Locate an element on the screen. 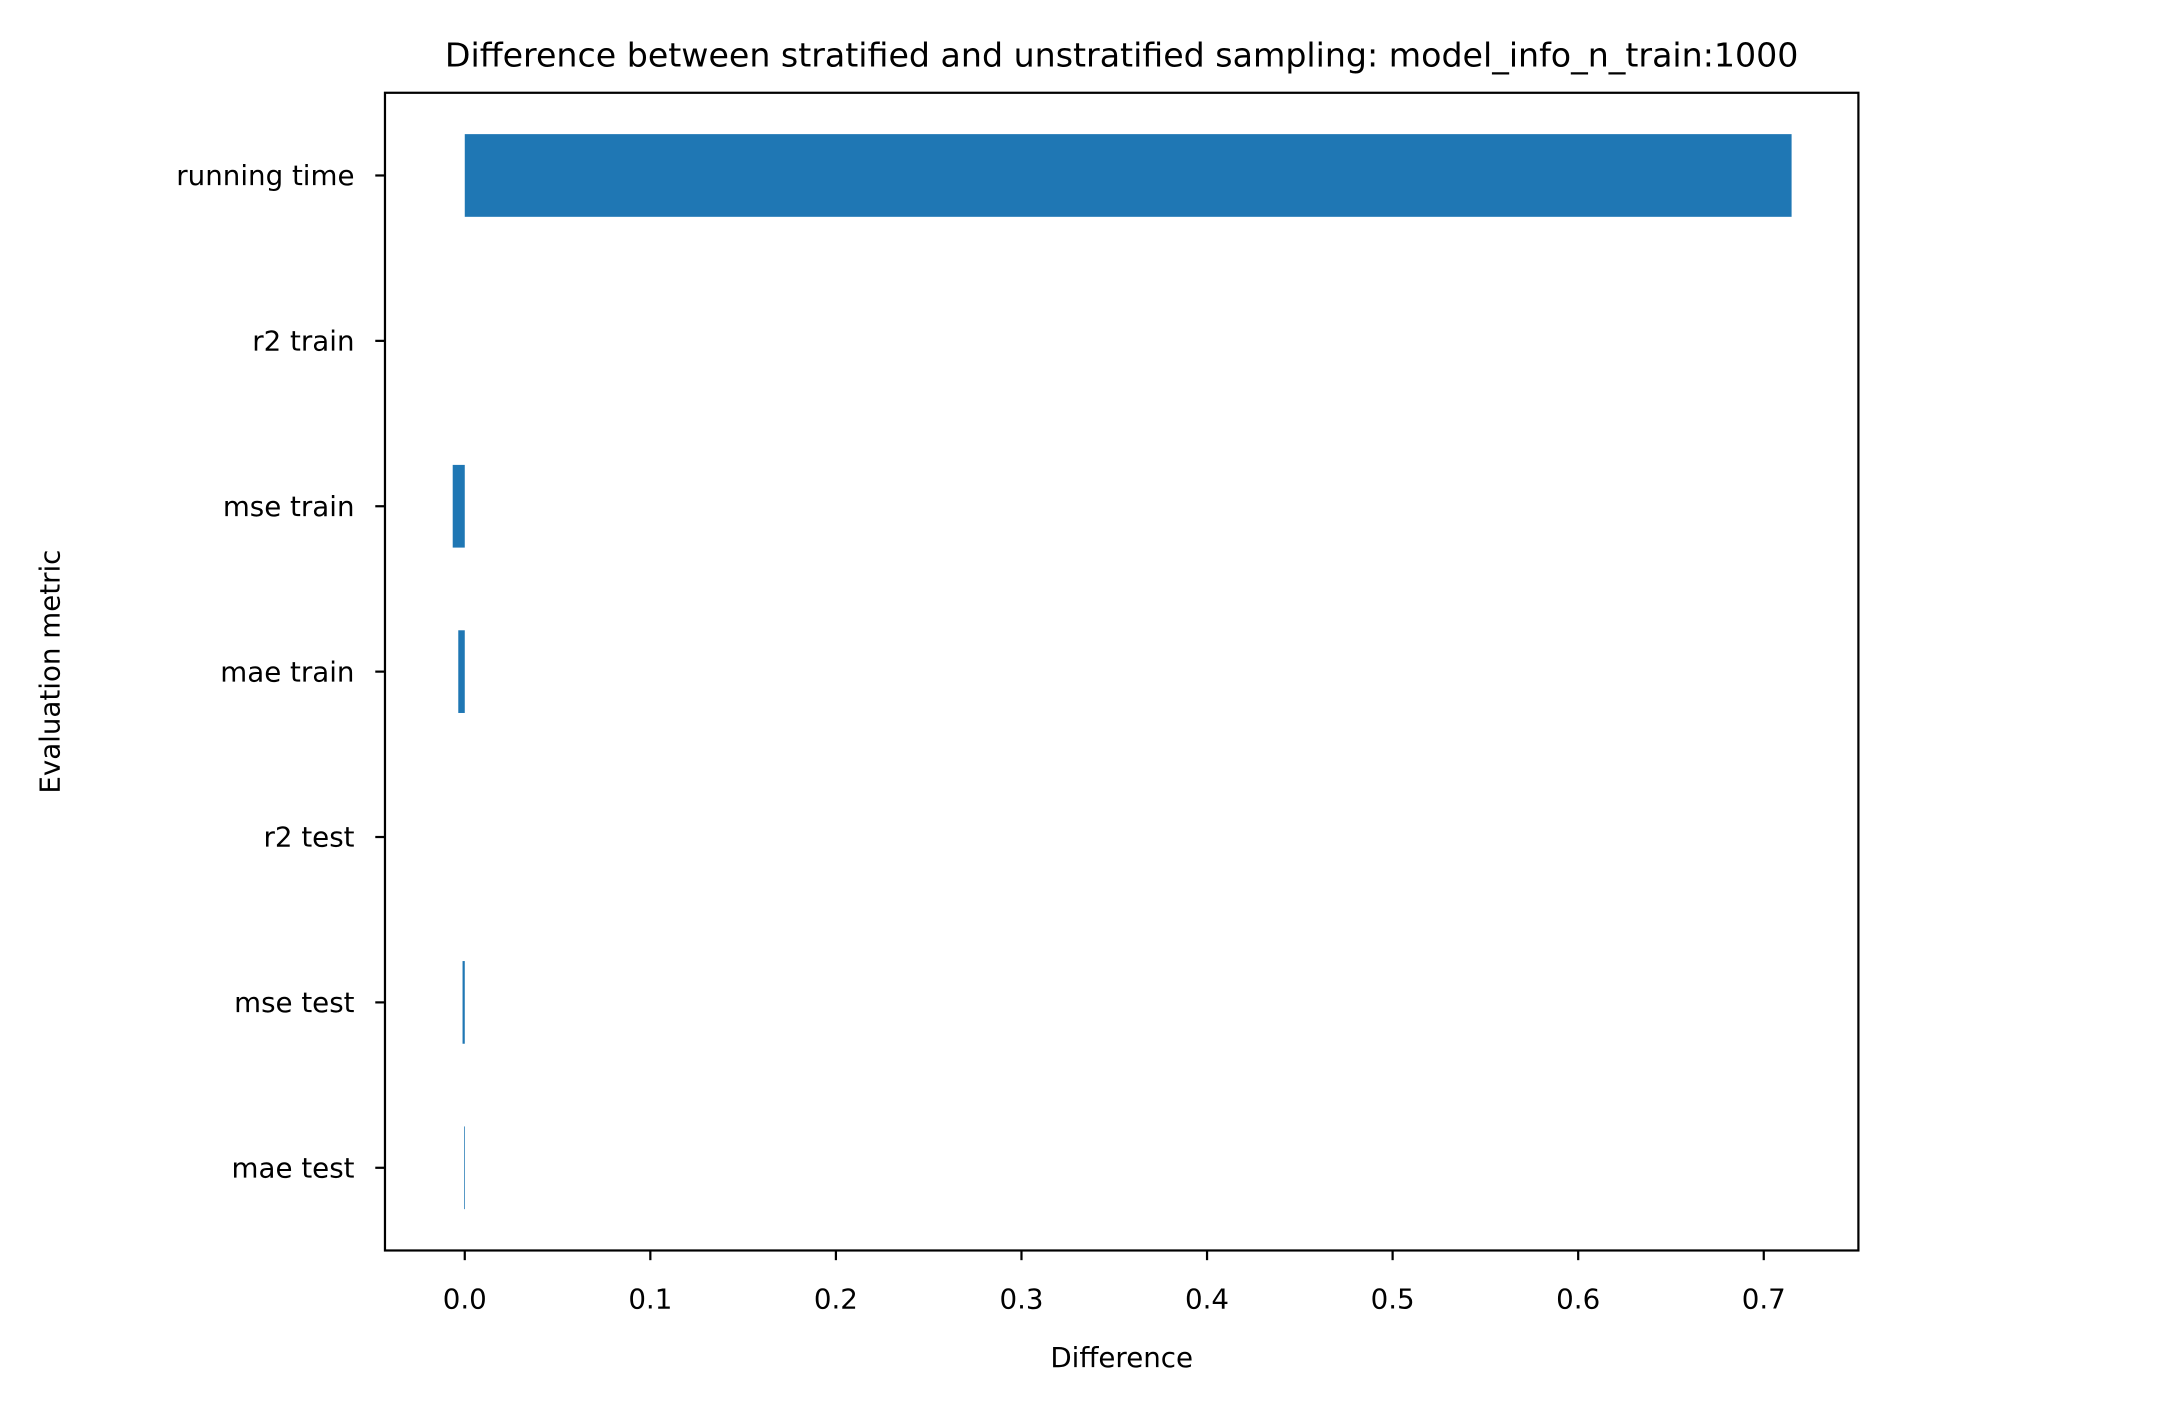 This screenshot has width=2170, height=1408. x-tick-label: 0.6 is located at coordinates (1578, 1299).